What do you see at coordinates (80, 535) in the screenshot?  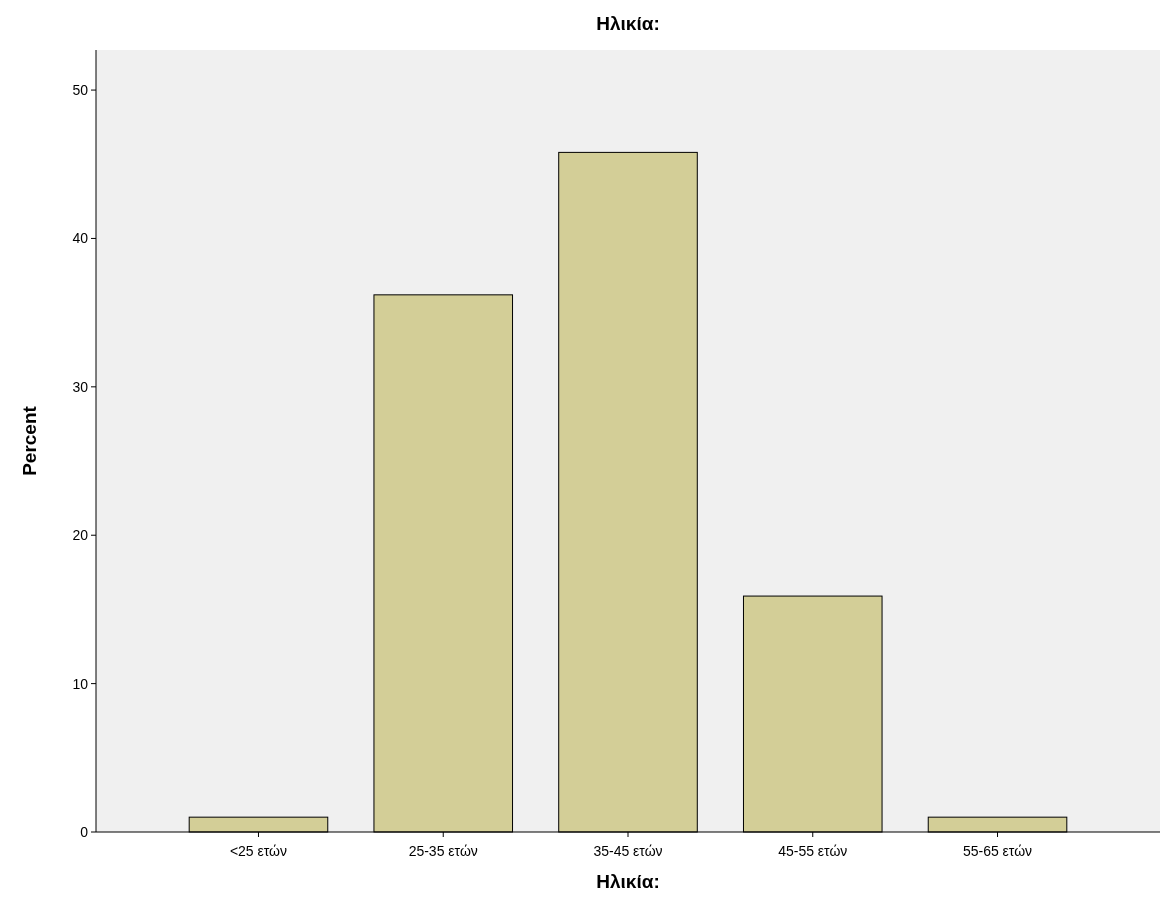 I see `y-tick-label: 20` at bounding box center [80, 535].